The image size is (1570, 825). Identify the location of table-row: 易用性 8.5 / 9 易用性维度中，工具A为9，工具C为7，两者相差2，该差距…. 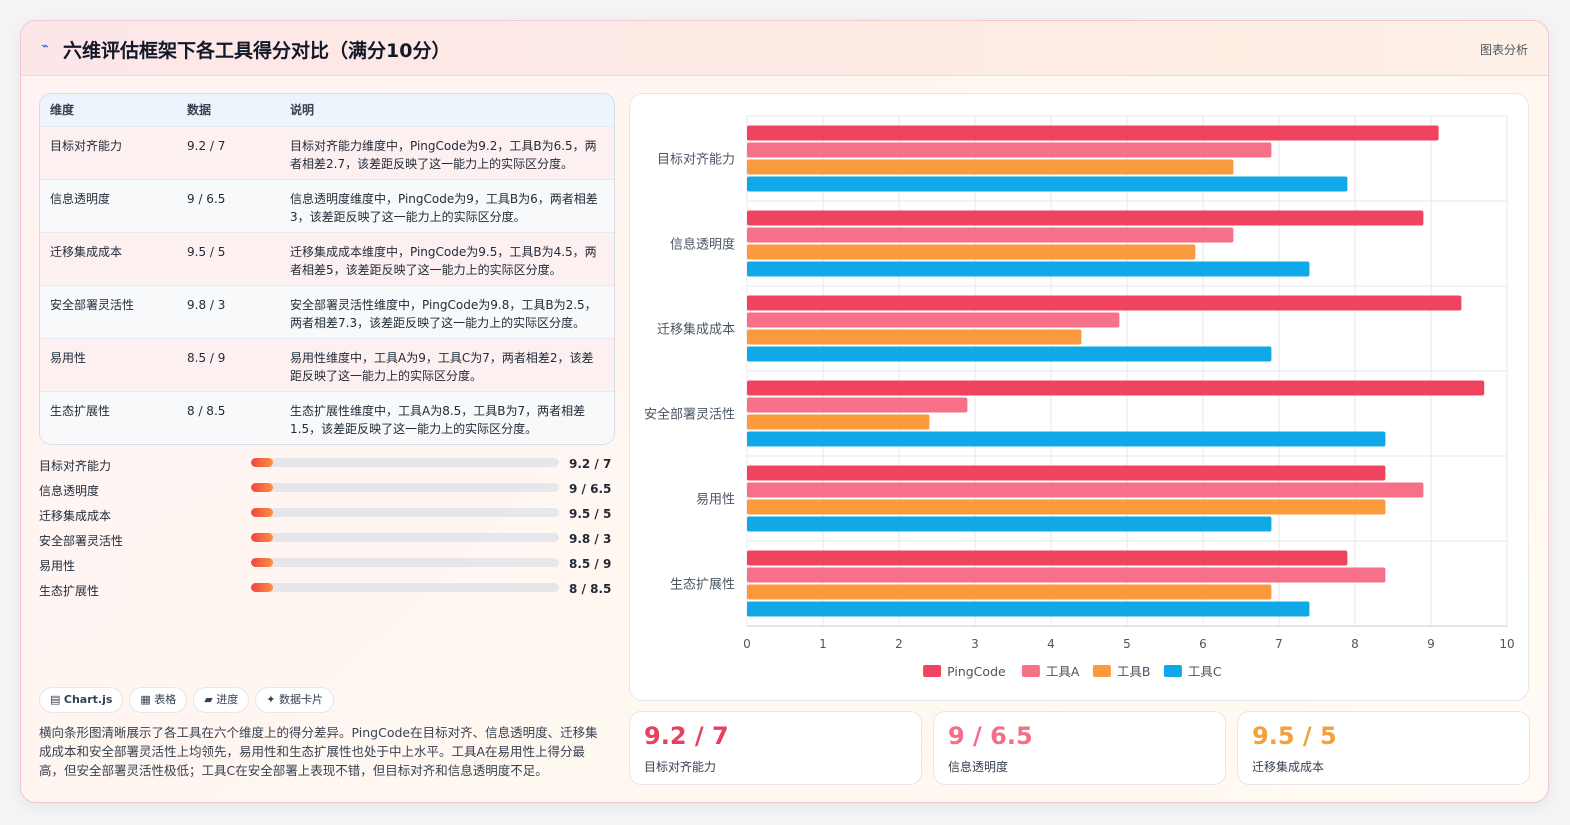
(327, 364).